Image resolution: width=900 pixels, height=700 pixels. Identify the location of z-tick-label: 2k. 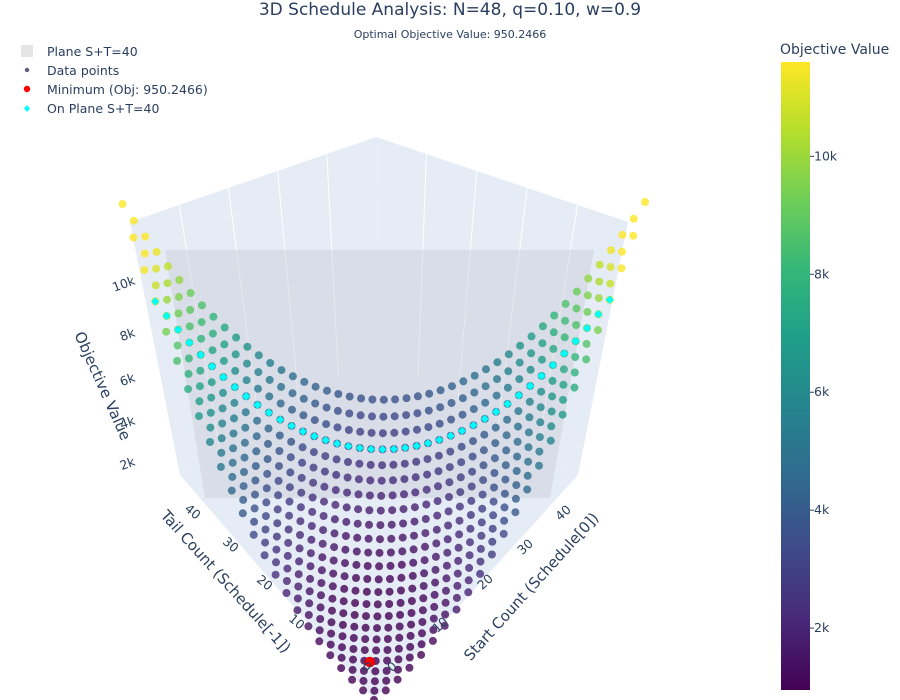
(128, 463).